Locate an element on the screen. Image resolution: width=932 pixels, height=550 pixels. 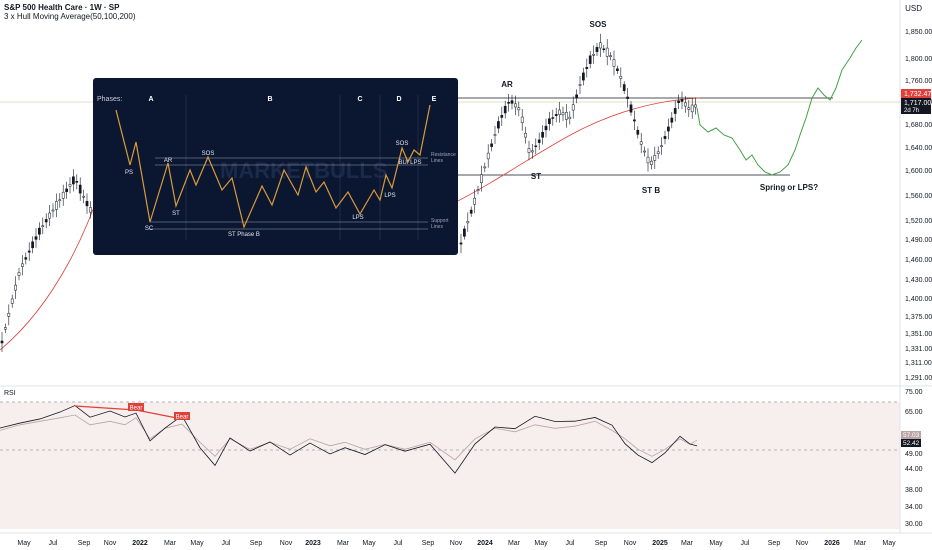
currency-label: USD is located at coordinates (913, 8).